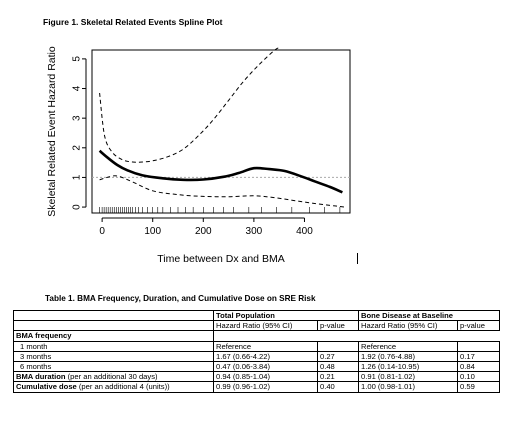 This screenshot has width=520, height=437. What do you see at coordinates (113, 315) in the screenshot?
I see `table-corner-cell` at bounding box center [113, 315].